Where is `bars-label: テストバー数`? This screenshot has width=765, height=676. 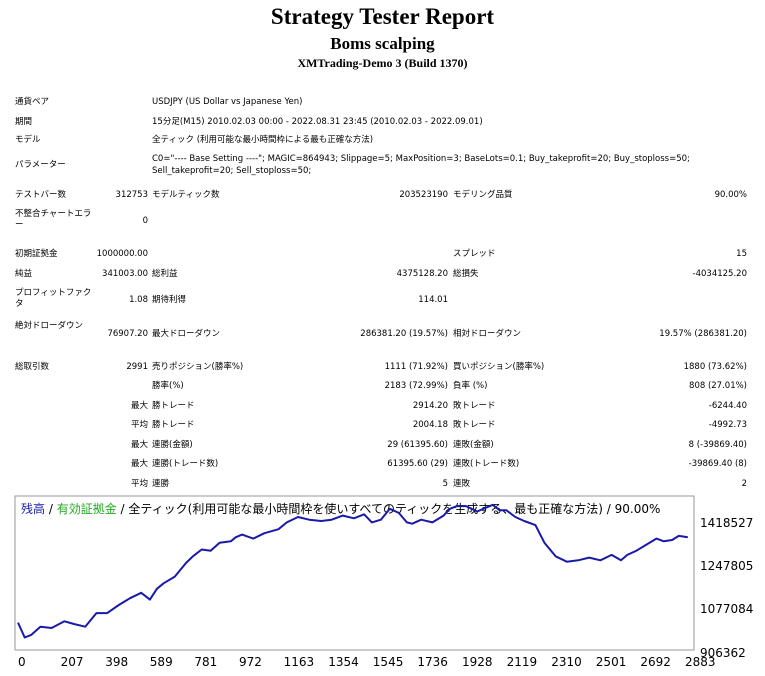
bars-label: テストバー数 is located at coordinates (41, 195).